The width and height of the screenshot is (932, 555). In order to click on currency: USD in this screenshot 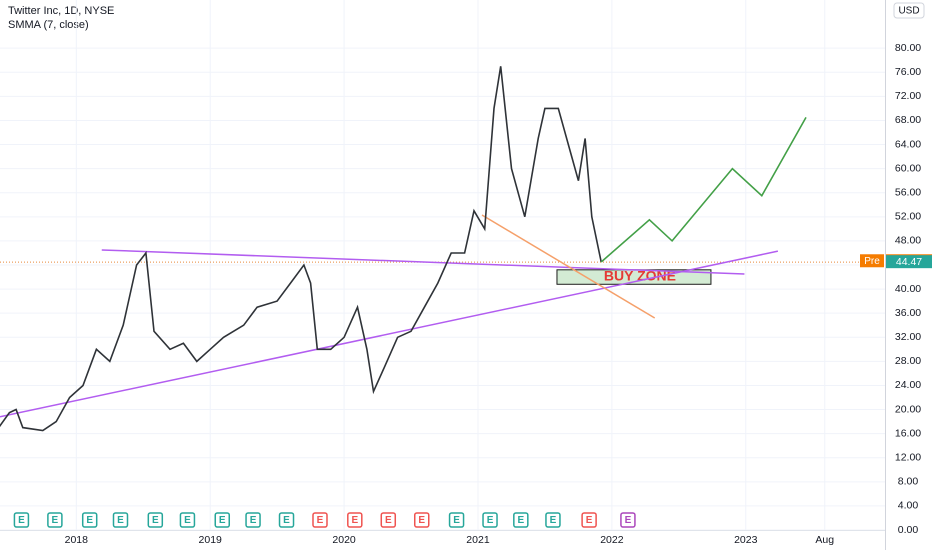, I will do `click(908, 11)`.